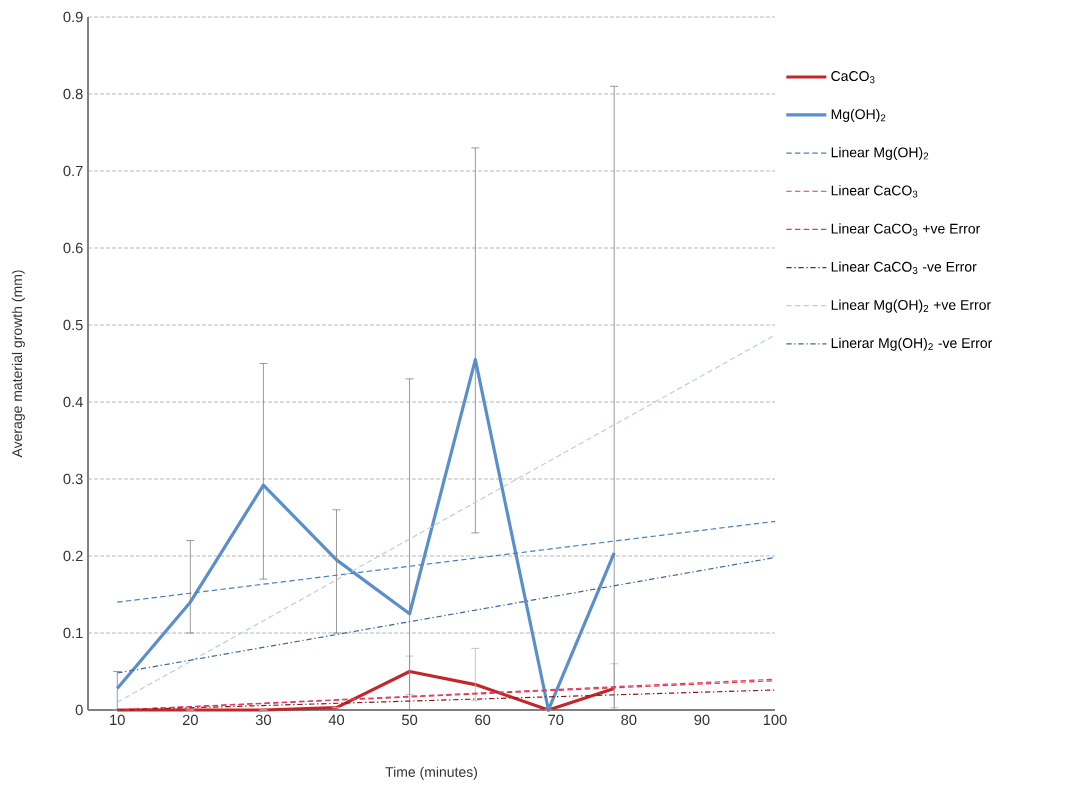 This screenshot has width=1074, height=788. Describe the element at coordinates (911, 306) in the screenshot. I see `legend-label: Linear Mg(OH)$_{2}$ +ve Error` at that location.